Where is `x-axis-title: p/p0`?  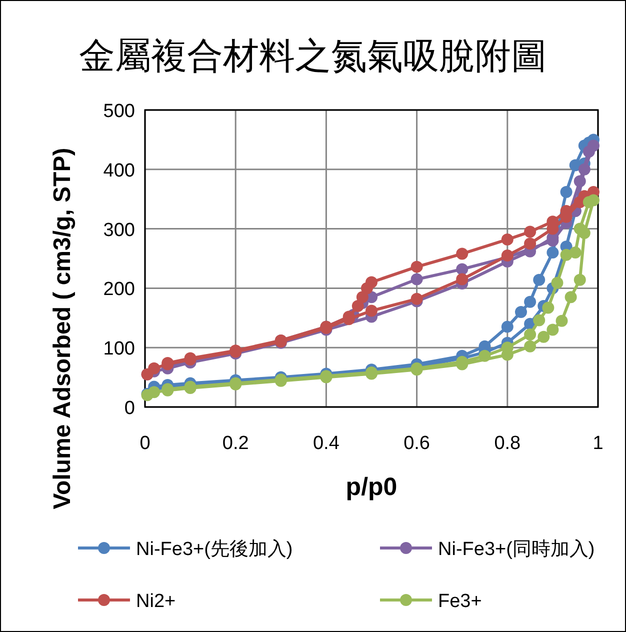 x-axis-title: p/p0 is located at coordinates (372, 487).